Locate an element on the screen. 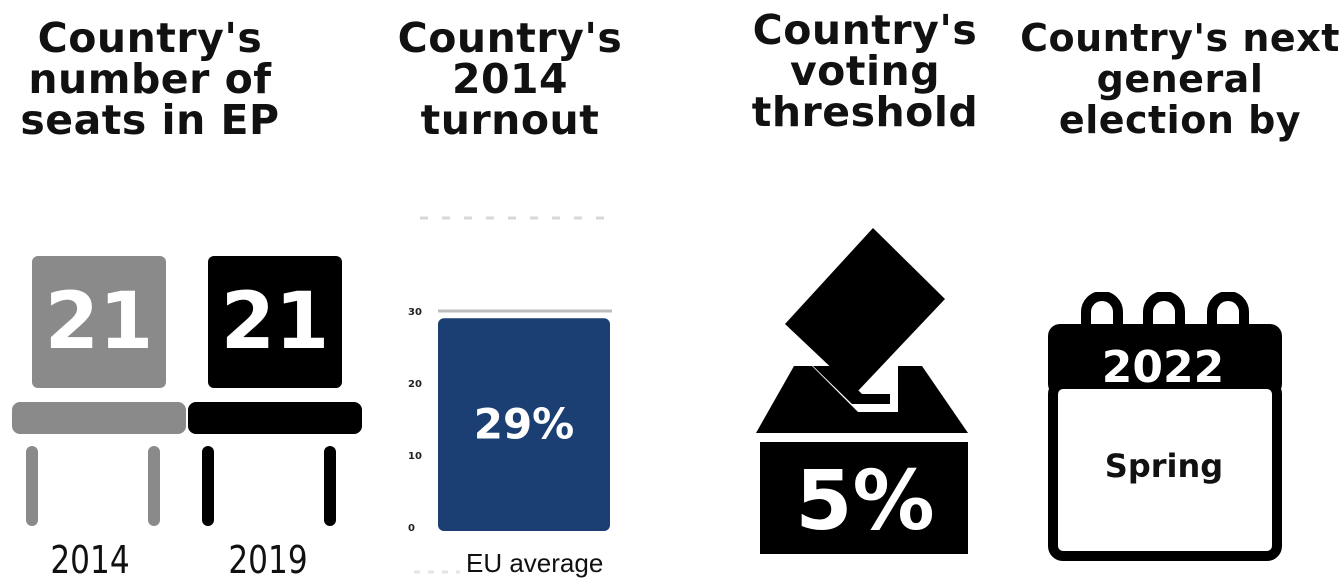  election-heading: Country's next general election by is located at coordinates (1180, 79).